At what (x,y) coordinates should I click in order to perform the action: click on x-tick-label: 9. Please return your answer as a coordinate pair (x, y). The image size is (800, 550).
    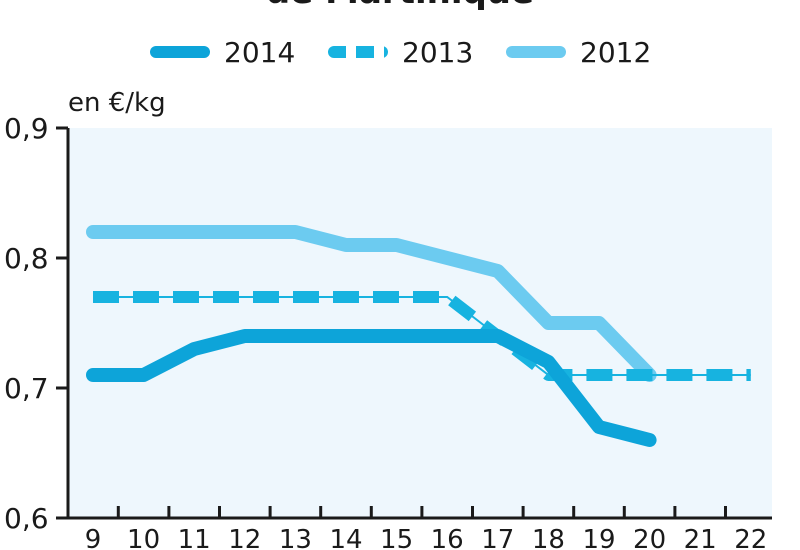
    Looking at the image, I should click on (93, 537).